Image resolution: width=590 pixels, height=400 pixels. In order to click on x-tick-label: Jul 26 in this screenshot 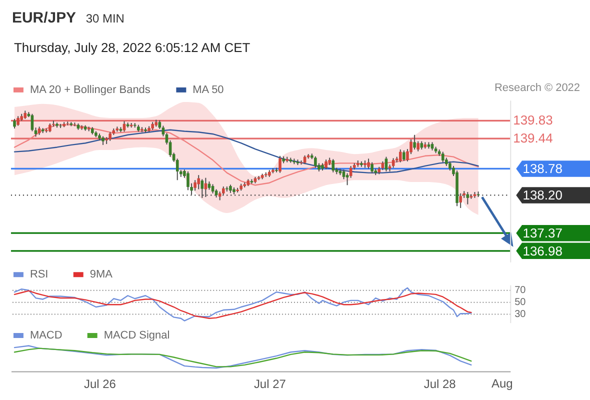, I will do `click(100, 383)`.